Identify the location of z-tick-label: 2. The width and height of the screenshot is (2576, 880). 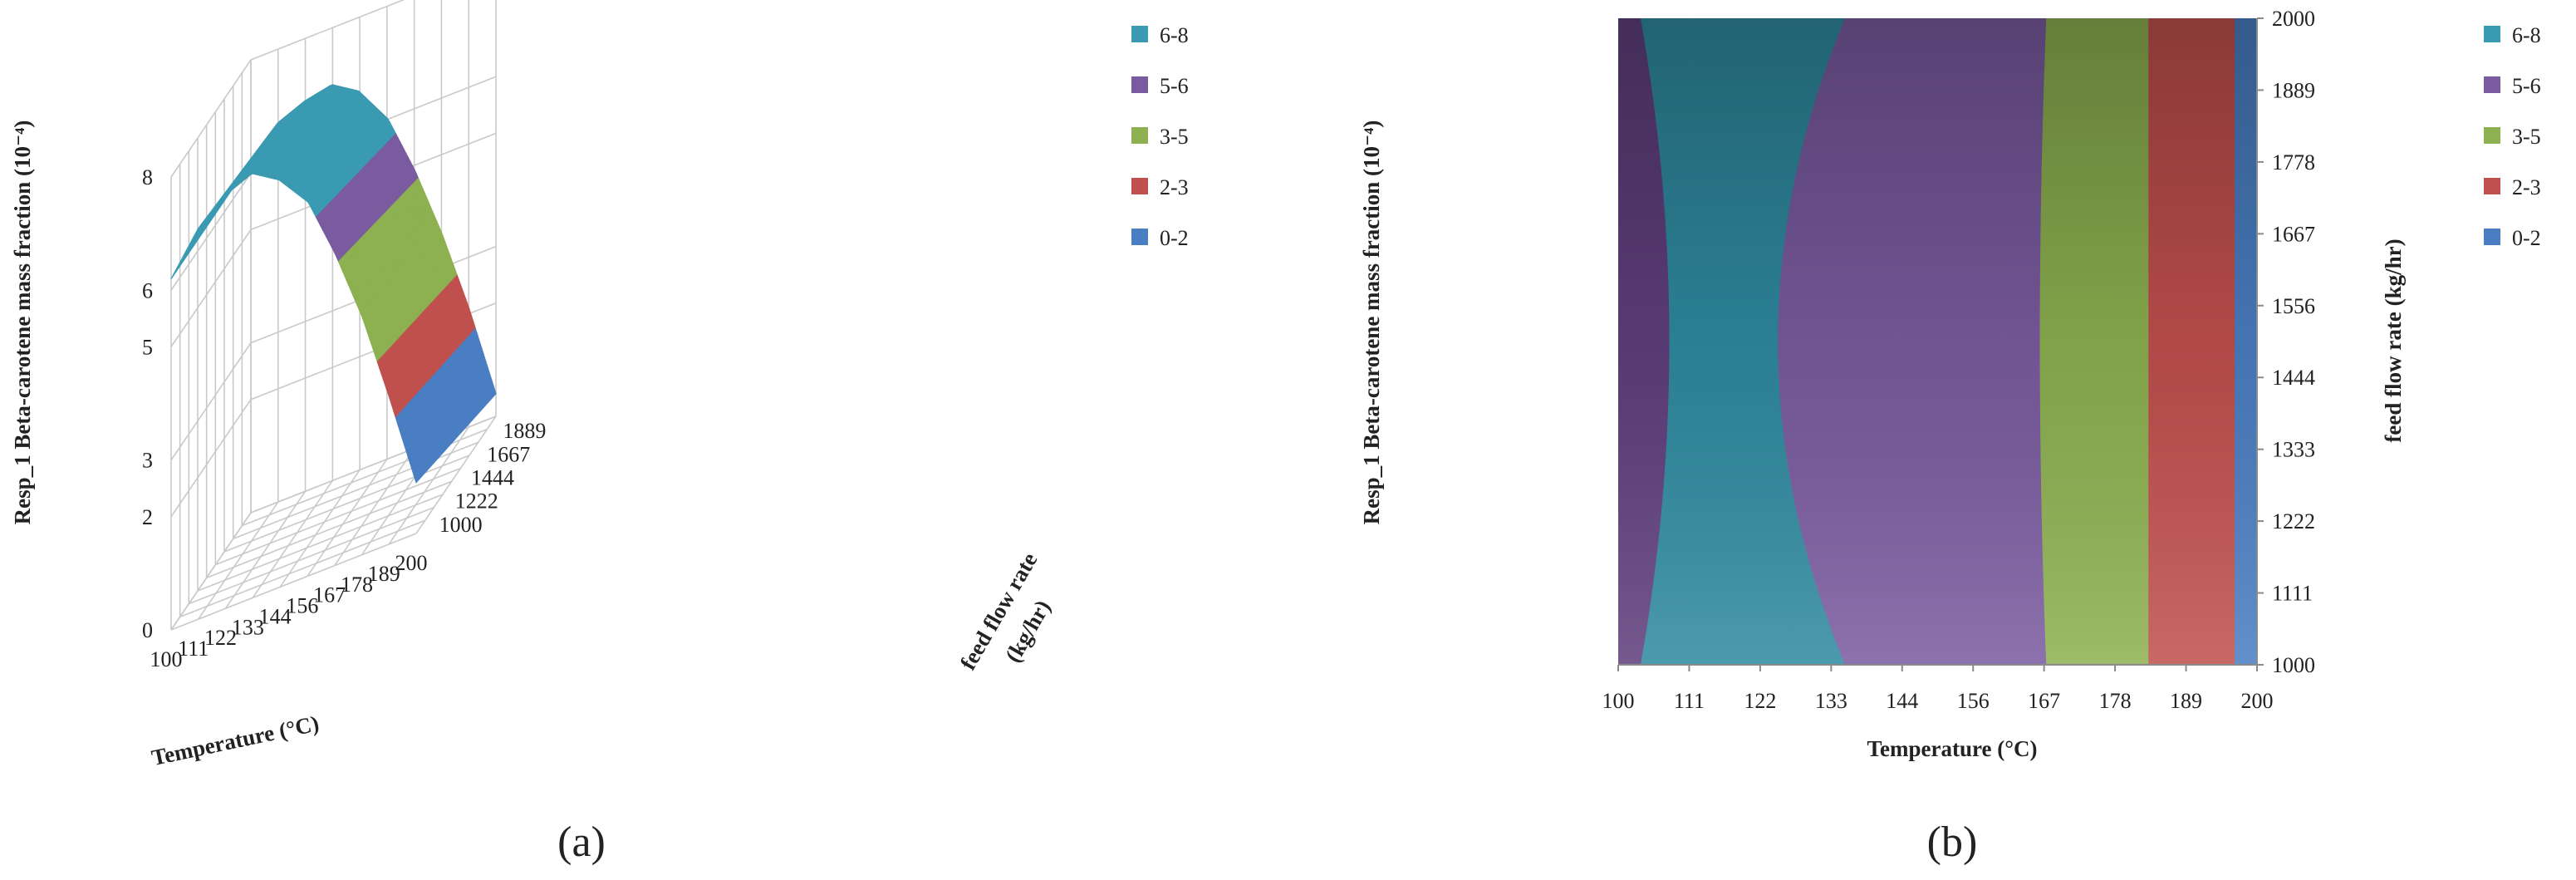
(147, 517).